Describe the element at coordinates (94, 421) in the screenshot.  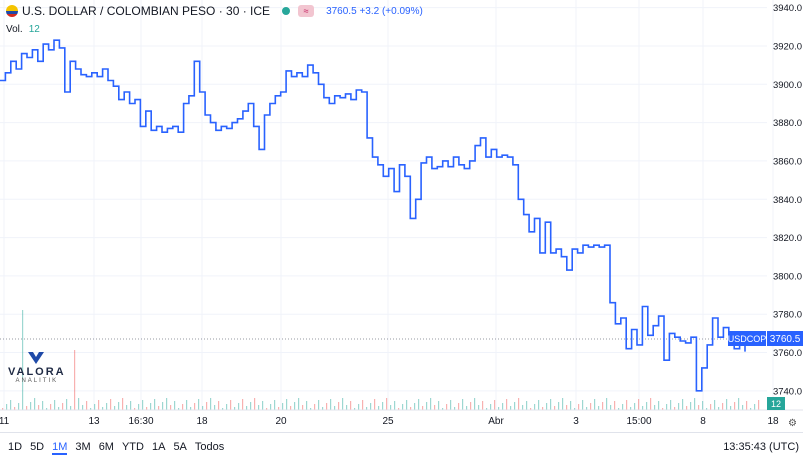
I see `x-tick-label: 13` at that location.